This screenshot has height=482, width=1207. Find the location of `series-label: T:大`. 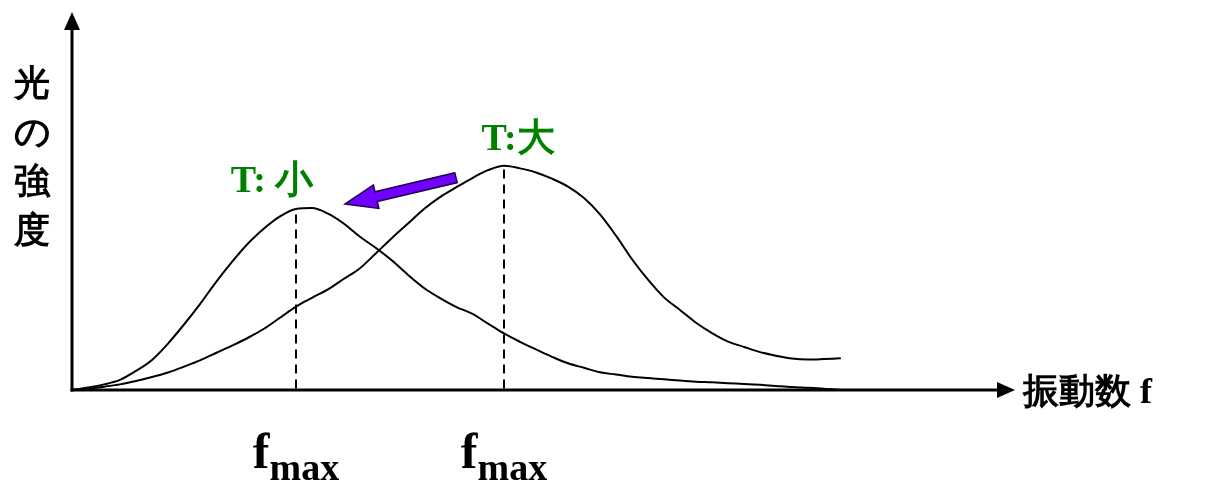

series-label: T:大 is located at coordinates (518, 136).